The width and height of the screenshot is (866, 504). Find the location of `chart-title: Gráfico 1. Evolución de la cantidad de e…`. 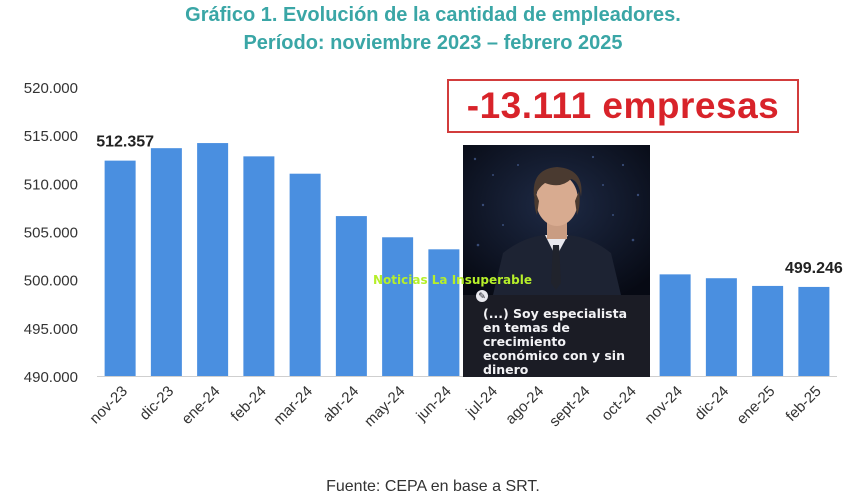

chart-title: Gráfico 1. Evolución de la cantidad de e… is located at coordinates (433, 15).